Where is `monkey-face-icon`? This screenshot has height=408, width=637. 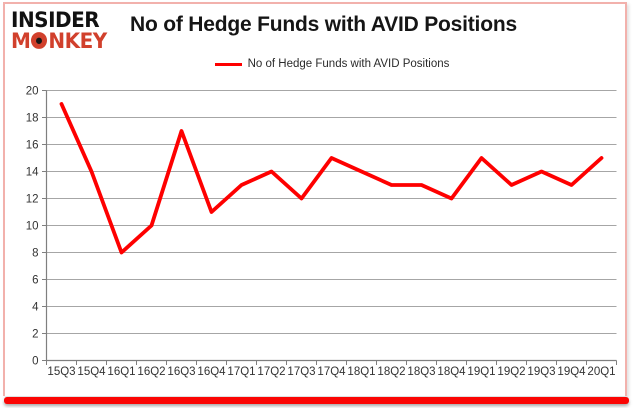 monkey-face-icon is located at coordinates (39, 40).